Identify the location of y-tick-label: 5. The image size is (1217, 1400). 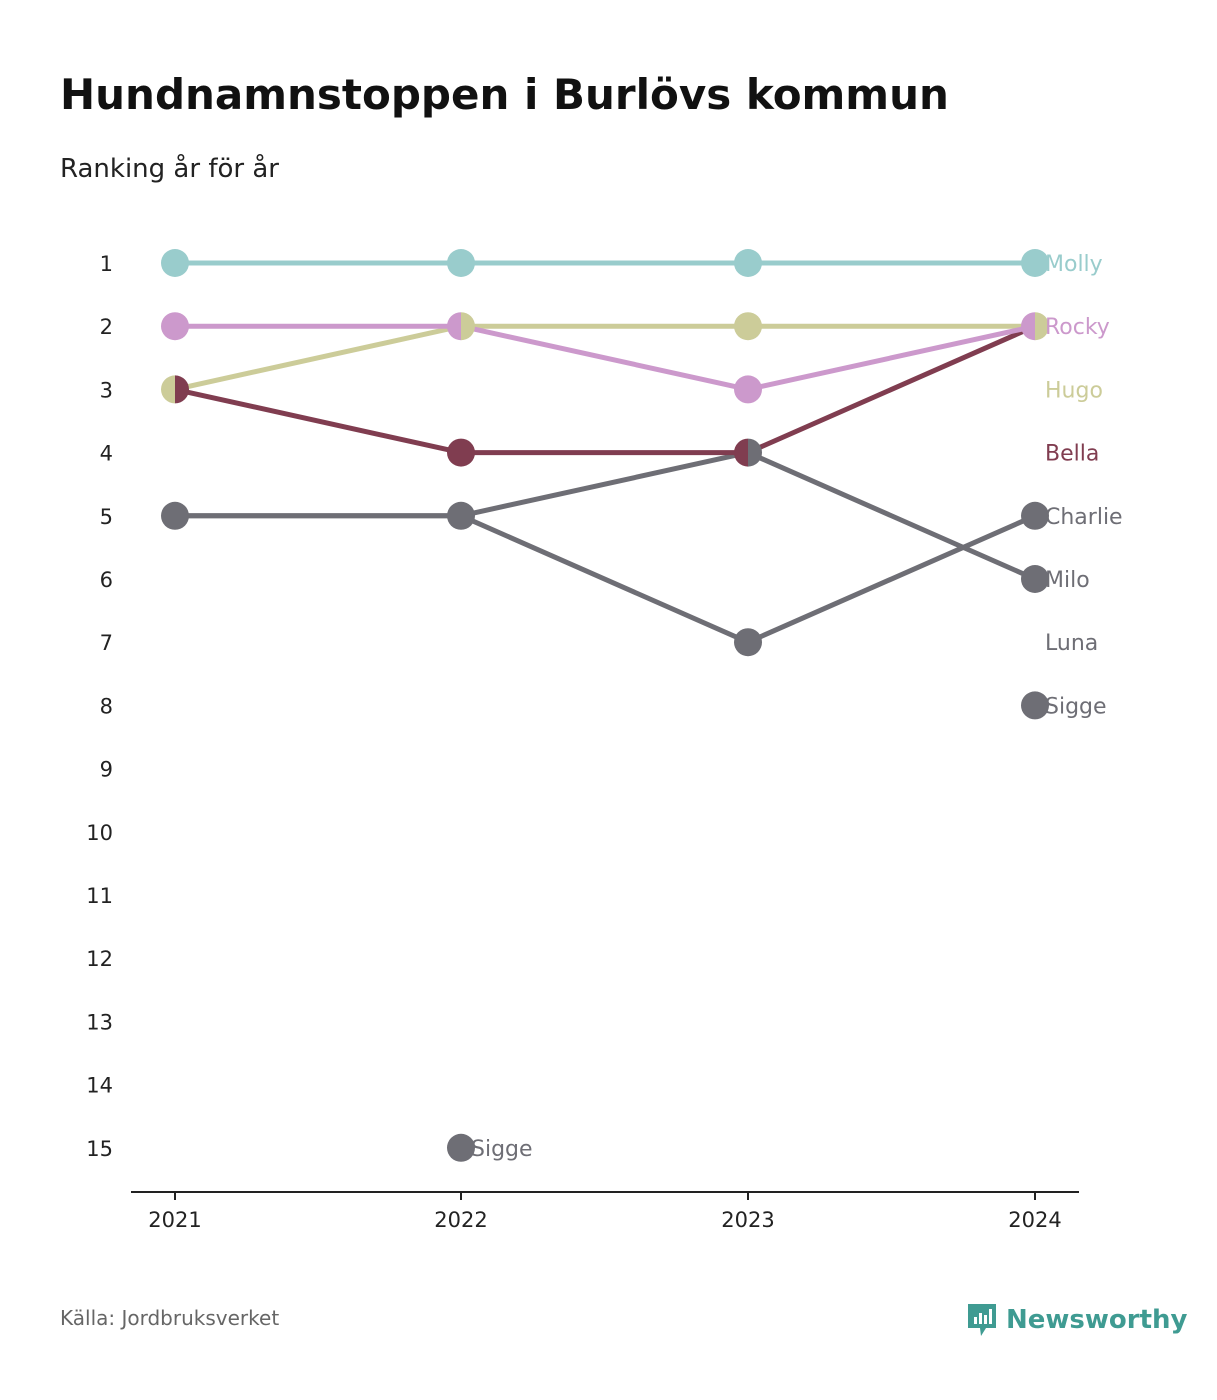
(106, 517).